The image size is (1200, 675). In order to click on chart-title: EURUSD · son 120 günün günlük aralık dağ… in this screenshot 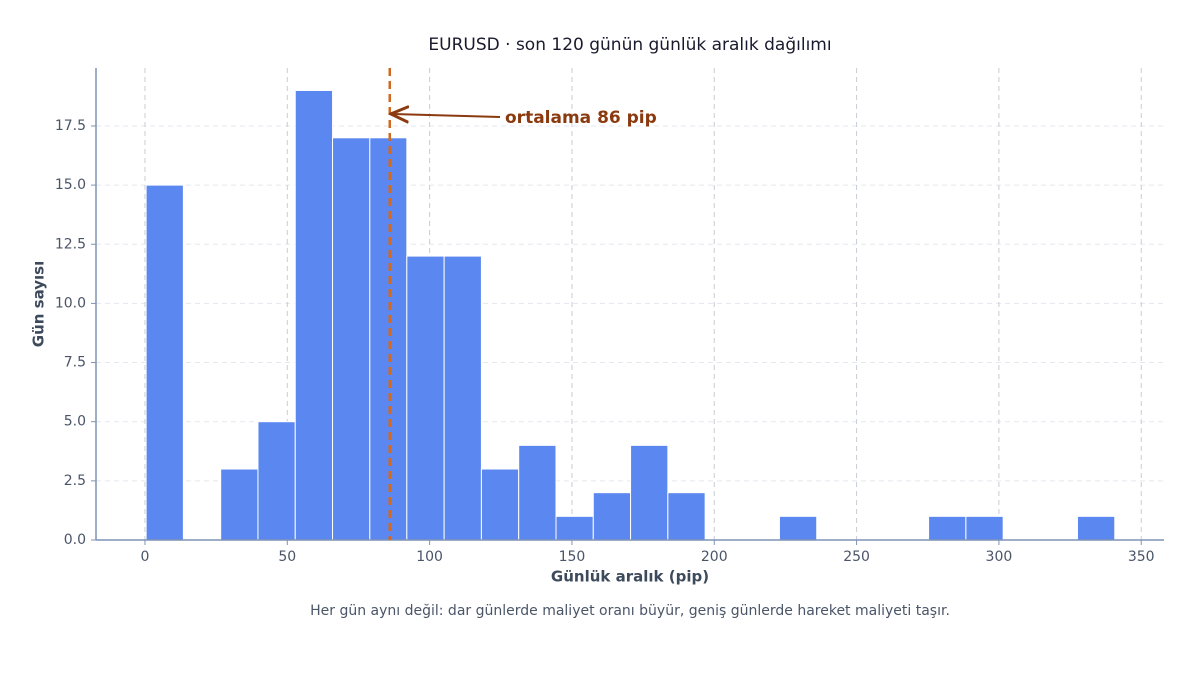, I will do `click(629, 45)`.